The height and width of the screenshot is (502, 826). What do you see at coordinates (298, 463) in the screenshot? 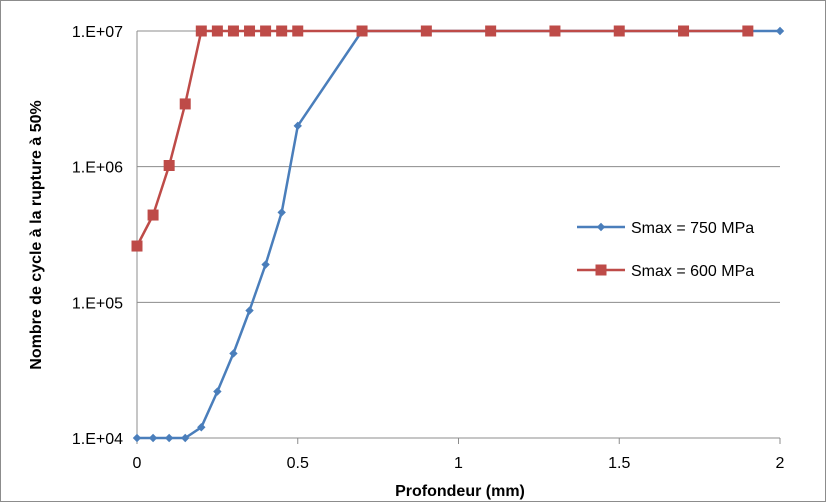
I see `x-tick-label: 0.5` at bounding box center [298, 463].